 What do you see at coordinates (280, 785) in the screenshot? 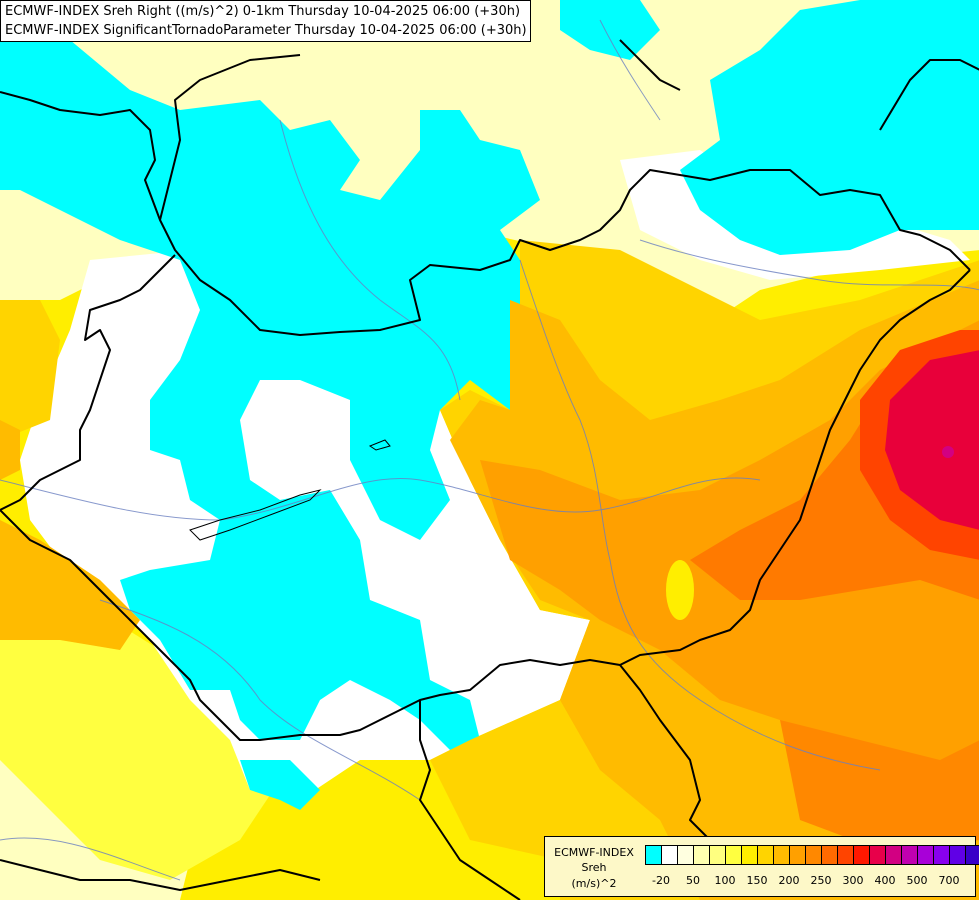
I see `field-cyan-south-strip` at bounding box center [280, 785].